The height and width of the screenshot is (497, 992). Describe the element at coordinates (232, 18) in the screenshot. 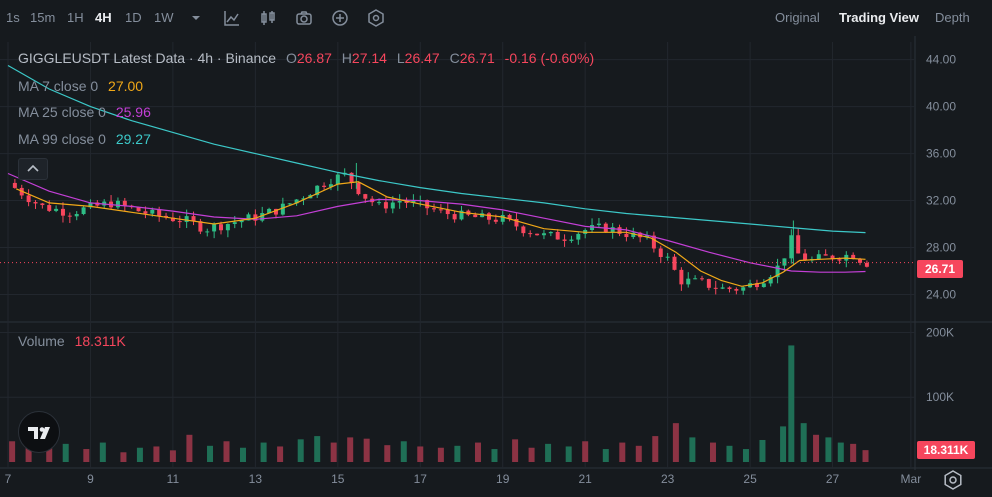

I see `chart-type-icon` at that location.